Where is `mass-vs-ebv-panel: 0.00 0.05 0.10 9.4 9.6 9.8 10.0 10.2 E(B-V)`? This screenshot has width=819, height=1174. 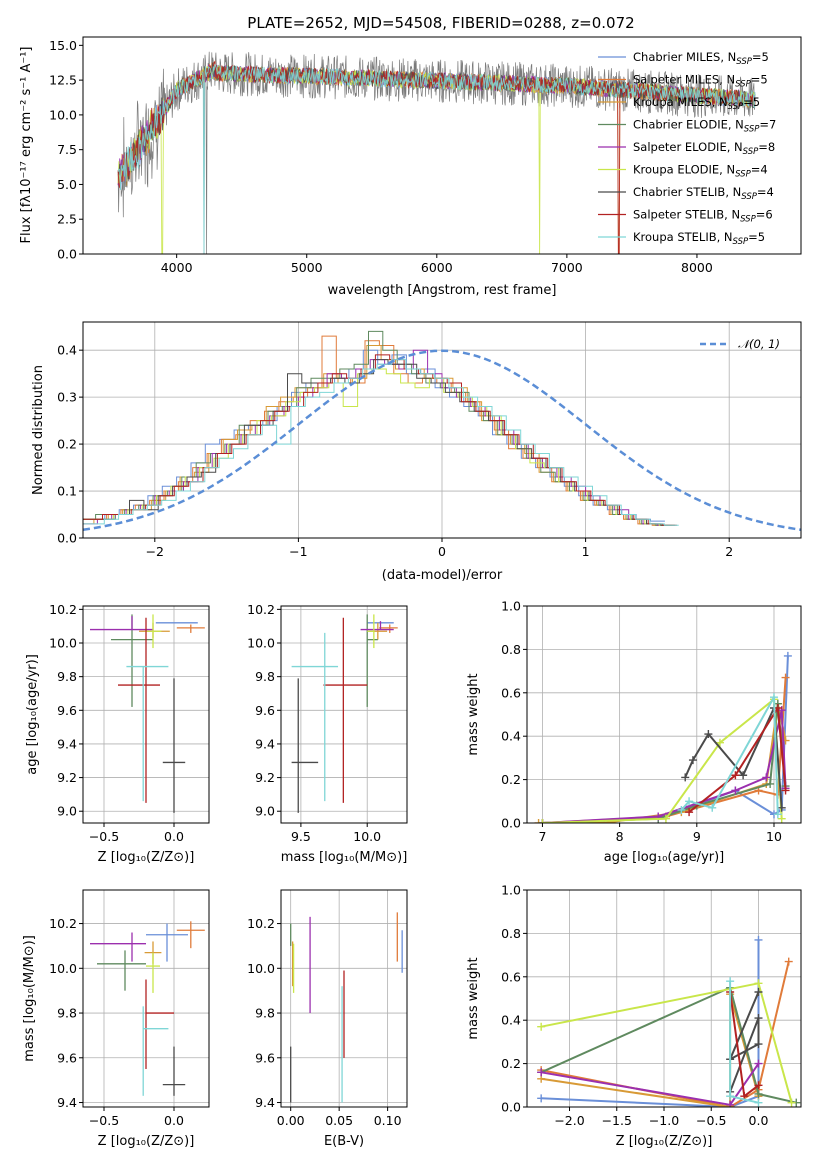
mass-vs-ebv-panel: 0.00 0.05 0.10 9.4 9.6 9.8 10.0 10.2 E(B-V) is located at coordinates (327, 1019).